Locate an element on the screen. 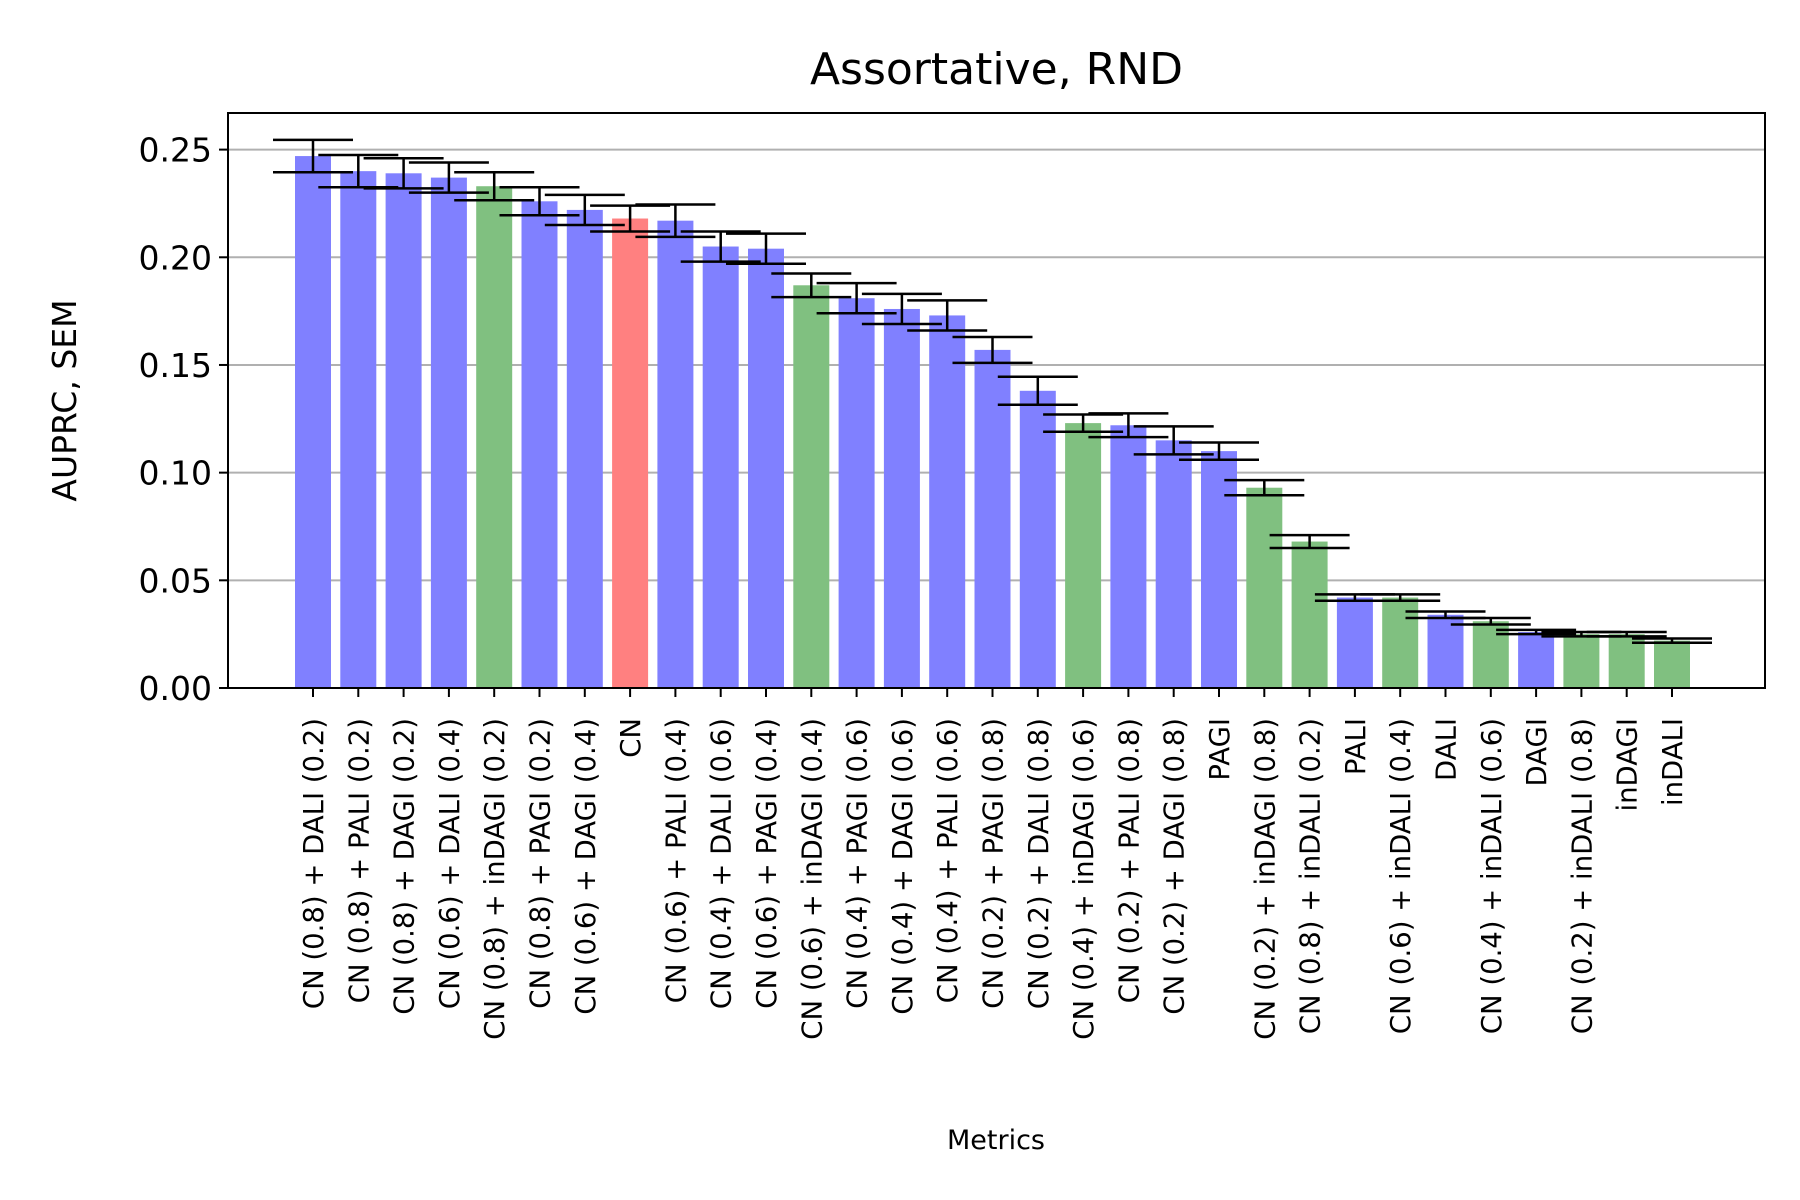 This screenshot has height=1200, width=1800. x-tick-label: CN (0.2) + DALI (0.8) is located at coordinates (1039, 863).